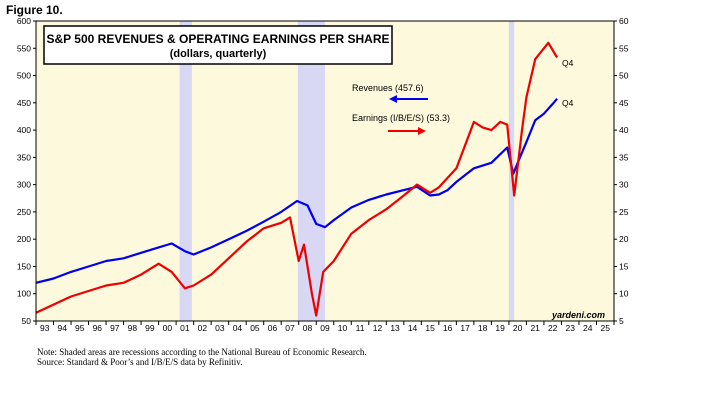 This screenshot has height=400, width=708. I want to click on x-tick-label: 14, so click(413, 328).